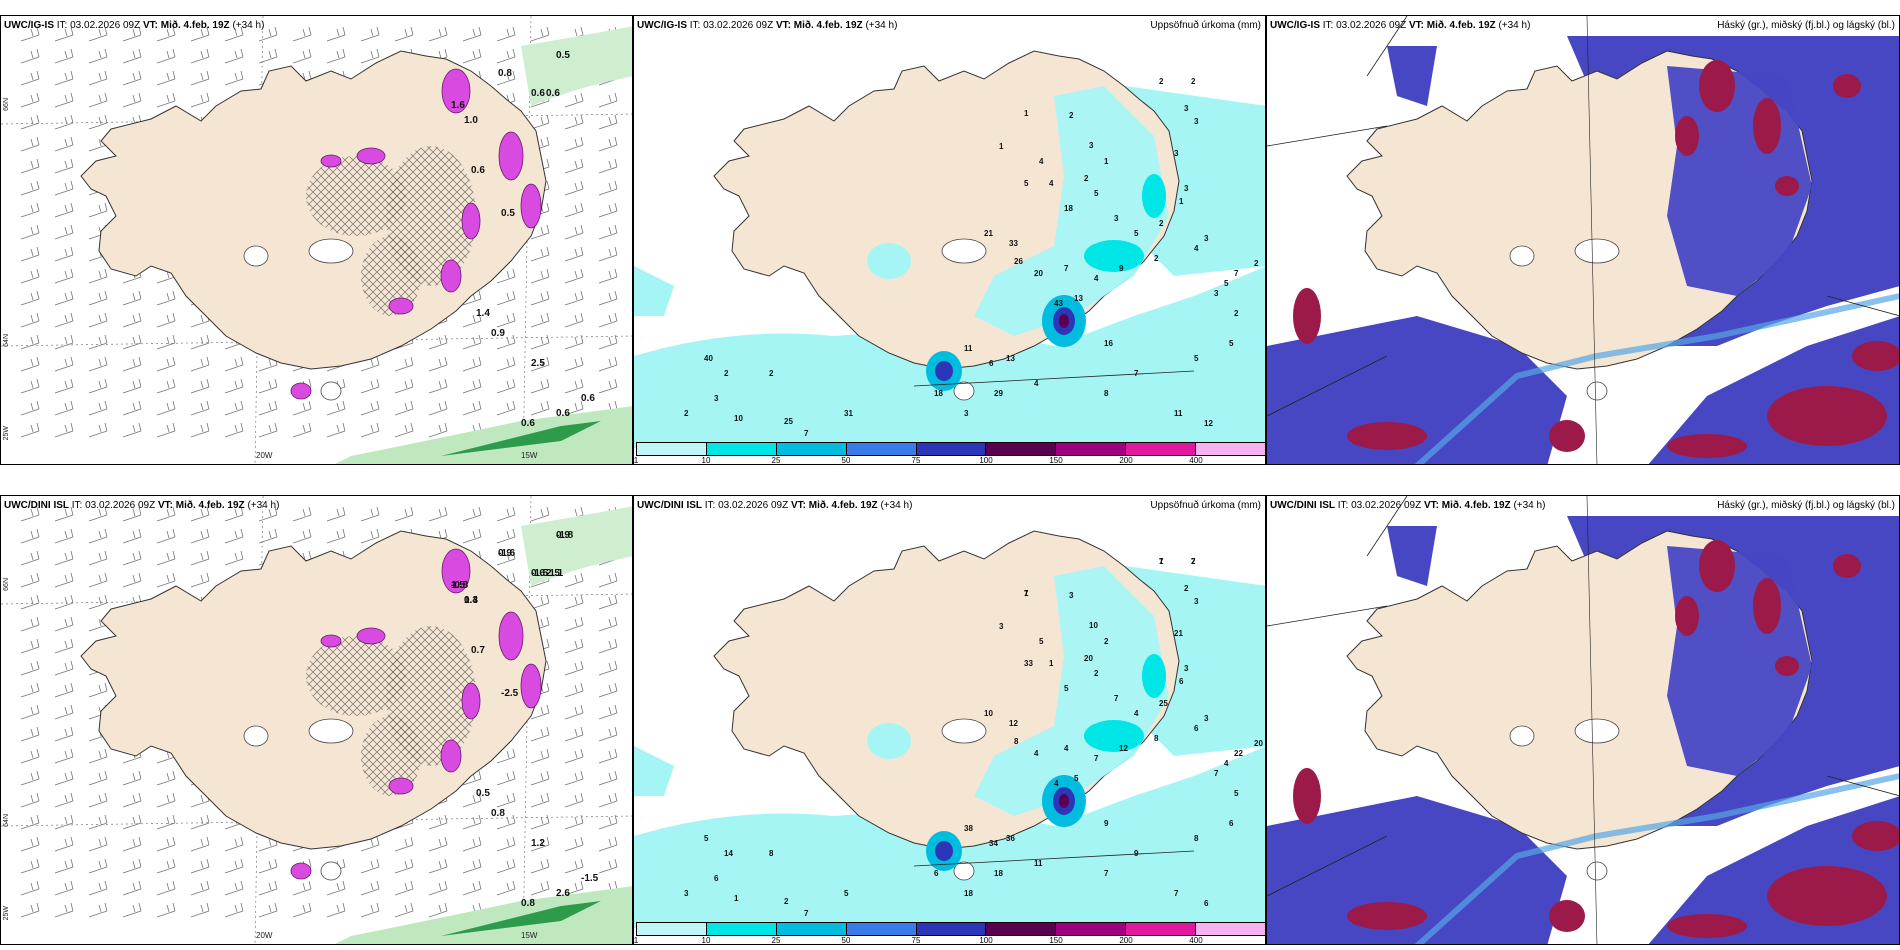 The image size is (1900, 950). Describe the element at coordinates (1018, 261) in the screenshot. I see `value-label: 26` at that location.